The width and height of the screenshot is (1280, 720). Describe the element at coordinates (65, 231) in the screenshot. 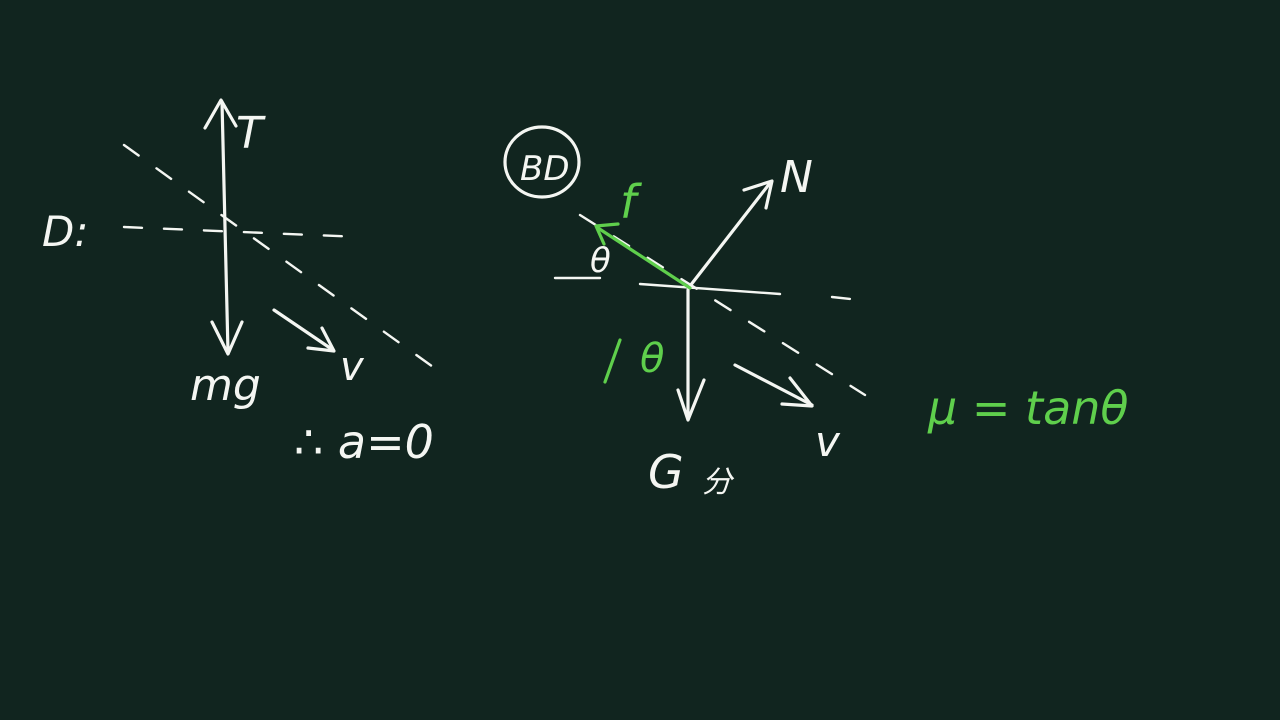

I see `diagram-label-d: D:` at that location.